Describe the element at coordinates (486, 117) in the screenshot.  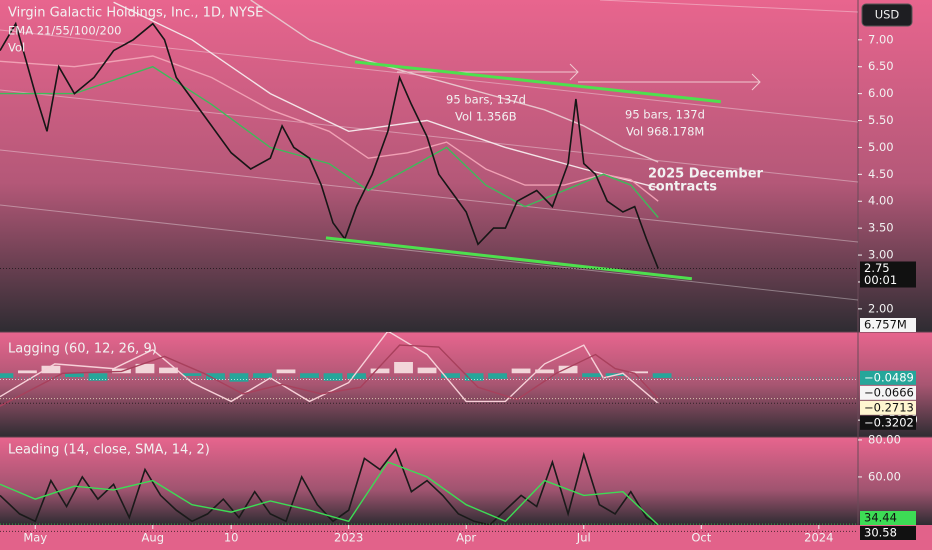
I see `annotation: Vol 1.356B` at that location.